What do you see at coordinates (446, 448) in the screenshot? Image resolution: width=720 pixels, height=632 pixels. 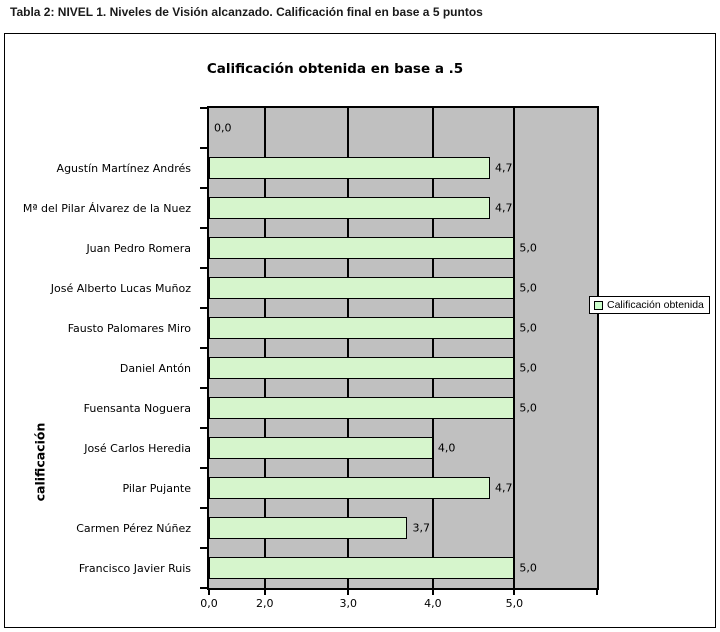 I see `bar-value-label: 4,0` at bounding box center [446, 448].